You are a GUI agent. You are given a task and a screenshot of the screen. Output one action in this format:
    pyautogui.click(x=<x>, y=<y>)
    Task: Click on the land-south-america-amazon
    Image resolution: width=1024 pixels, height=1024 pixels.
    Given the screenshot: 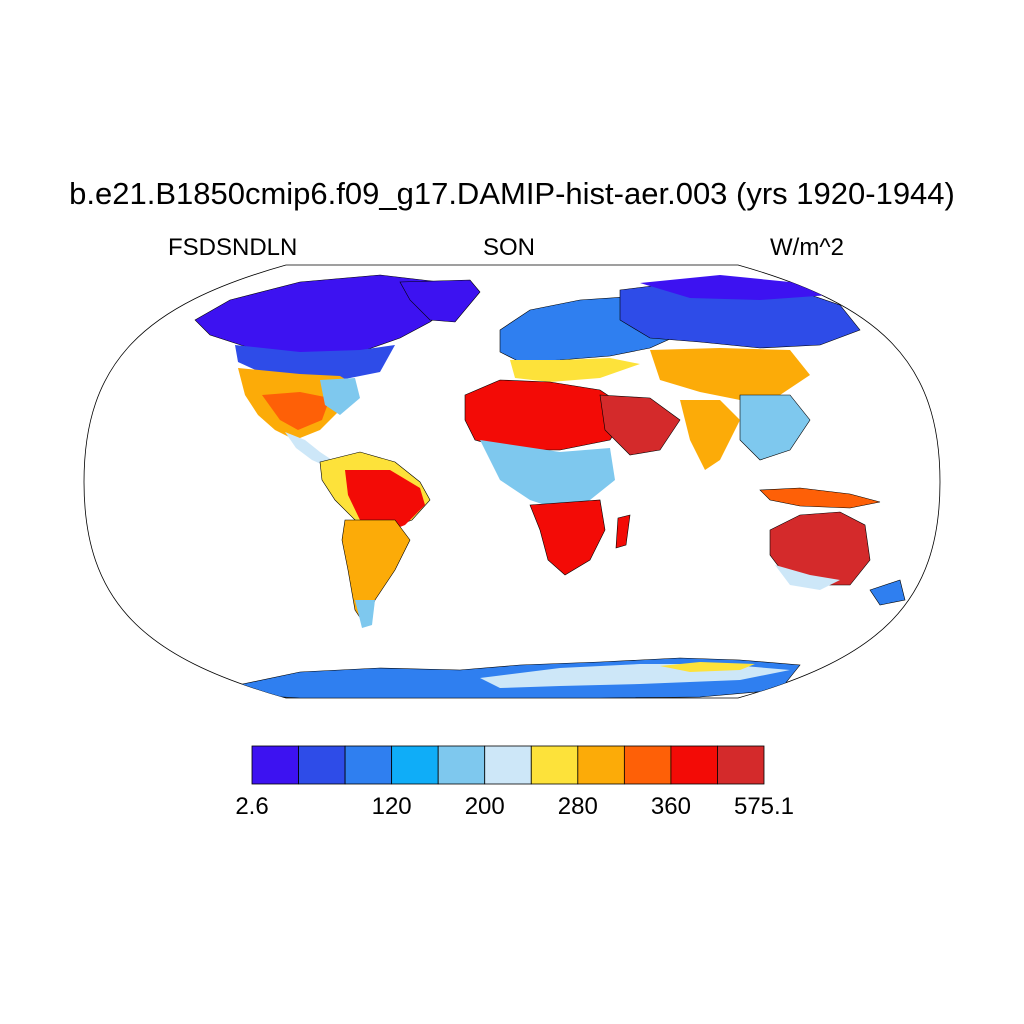 What is the action you would take?
    pyautogui.click(x=385, y=502)
    